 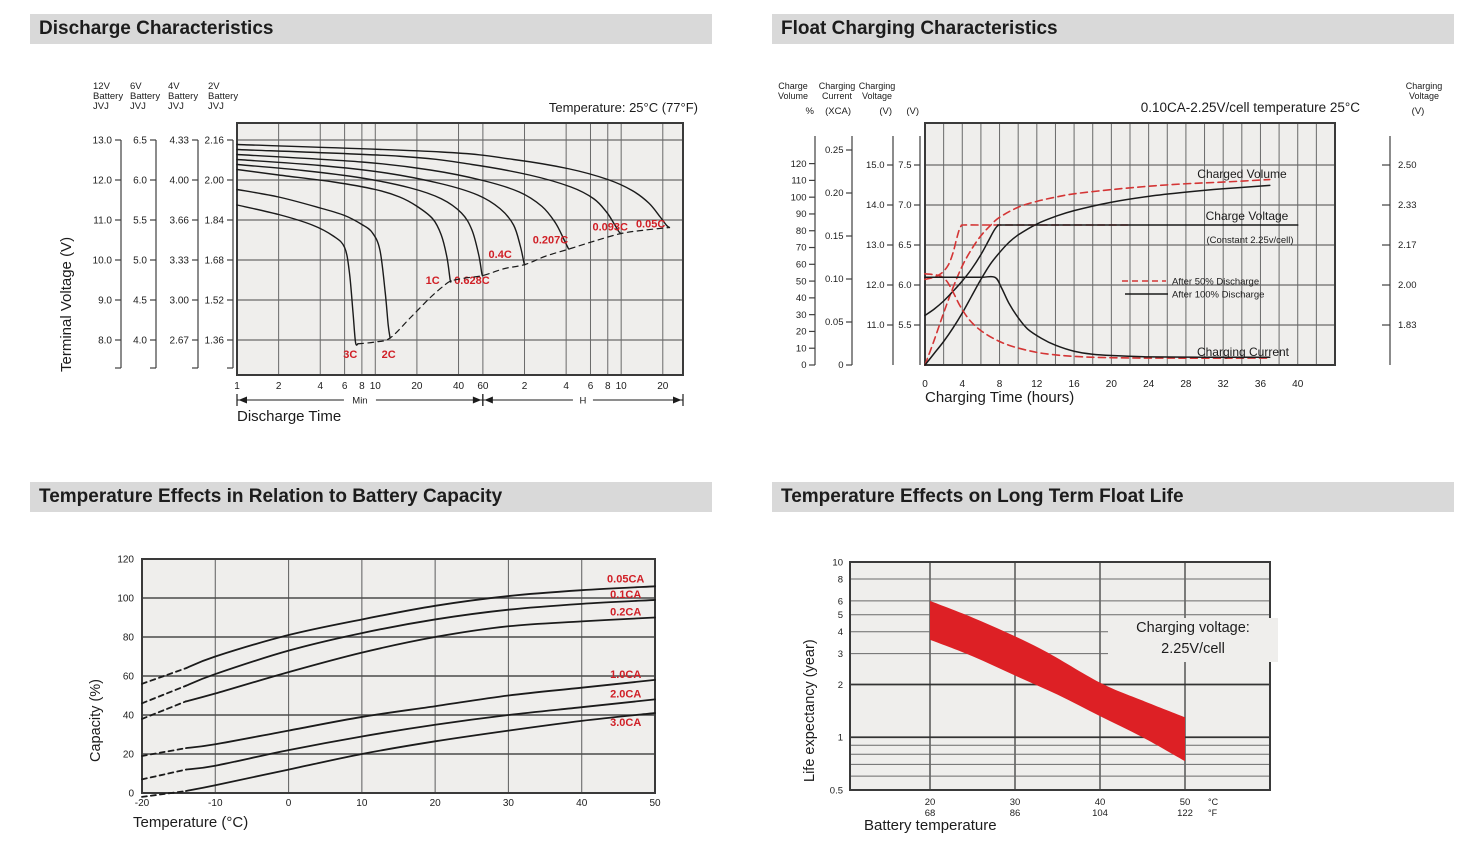 I want to click on y-scale-tick-label: 1.36, so click(x=215, y=341).